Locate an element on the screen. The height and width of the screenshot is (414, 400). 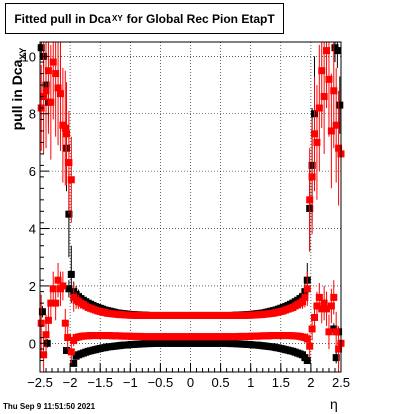
timestamp: Thu Sep 9 11:51:50 2021 is located at coordinates (49, 406).